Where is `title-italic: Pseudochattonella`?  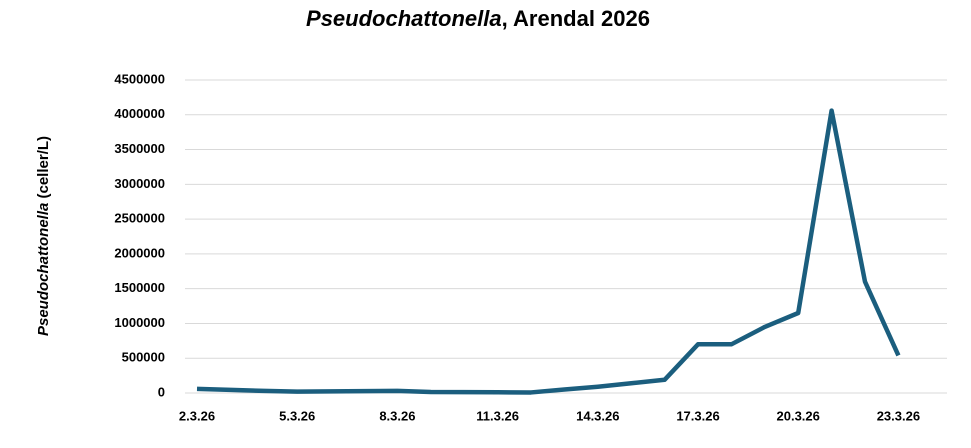 title-italic: Pseudochattonella is located at coordinates (404, 18).